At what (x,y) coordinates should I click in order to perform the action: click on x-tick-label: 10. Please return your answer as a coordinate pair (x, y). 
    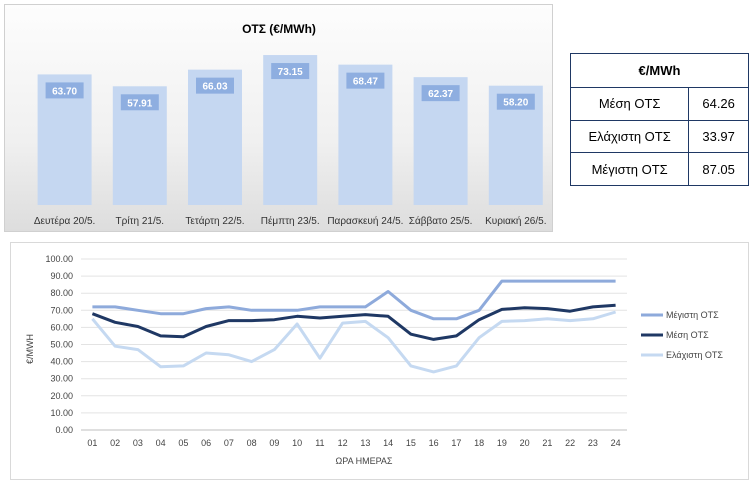
    Looking at the image, I should click on (297, 443).